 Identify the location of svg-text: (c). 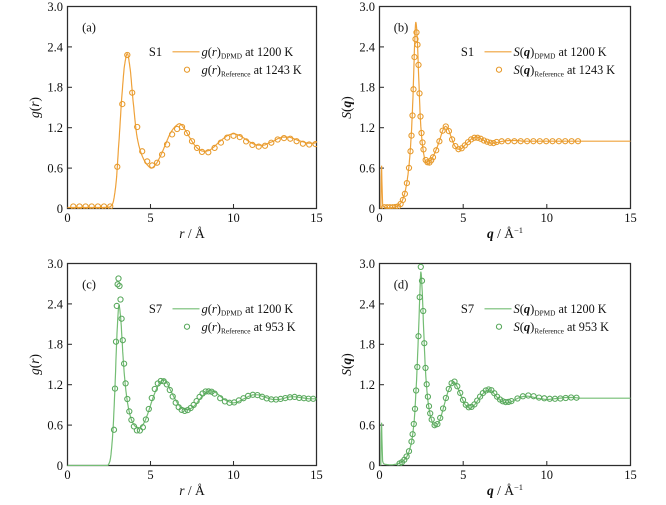
(89, 284).